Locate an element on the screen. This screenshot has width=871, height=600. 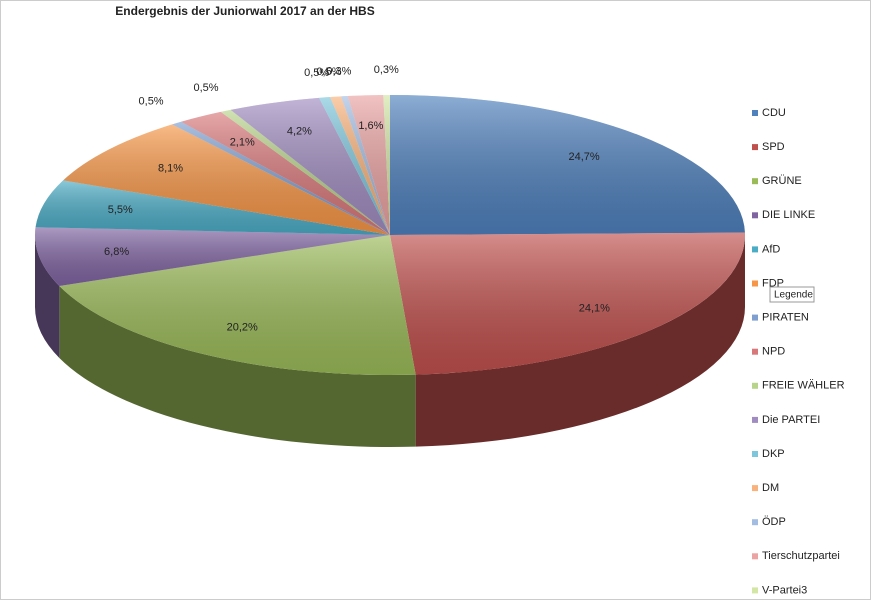
legend-label: SPD is located at coordinates (773, 147).